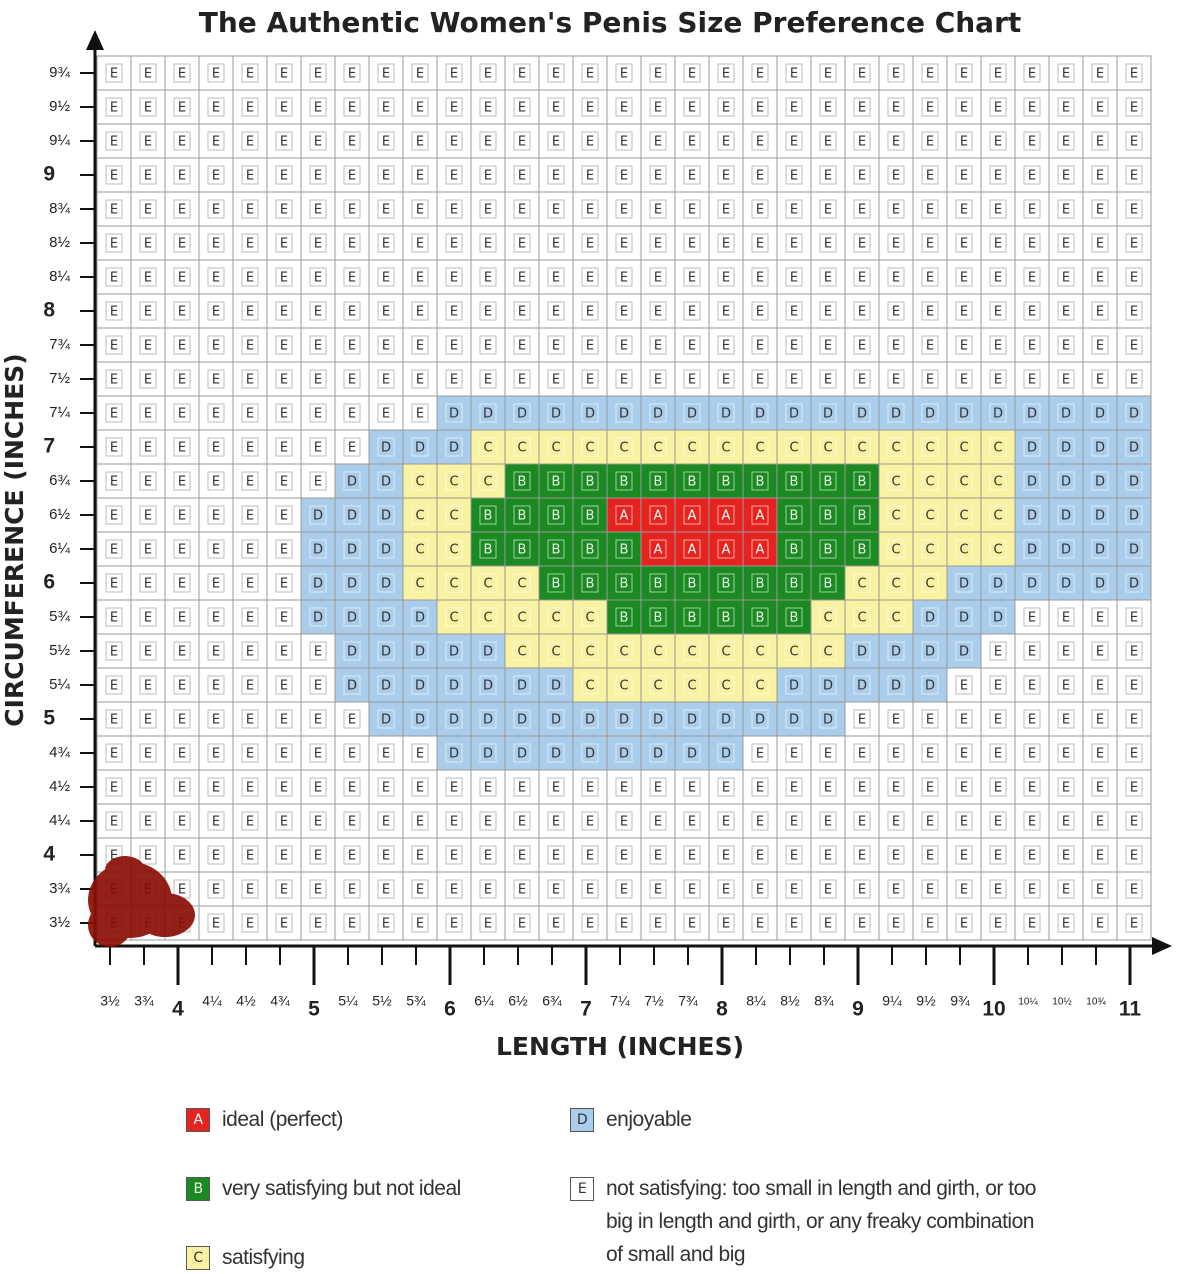 The height and width of the screenshot is (1274, 1179). Describe the element at coordinates (1096, 1002) in the screenshot. I see `x-tick-label: 10¾` at that location.